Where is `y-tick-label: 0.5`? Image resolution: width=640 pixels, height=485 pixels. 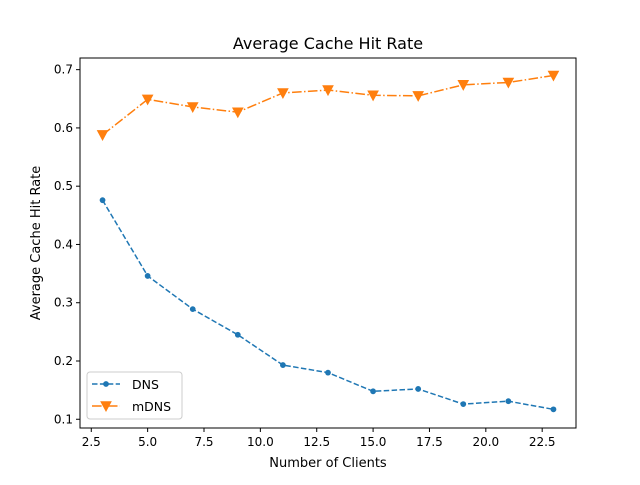
y-tick-label: 0.5 is located at coordinates (63, 186).